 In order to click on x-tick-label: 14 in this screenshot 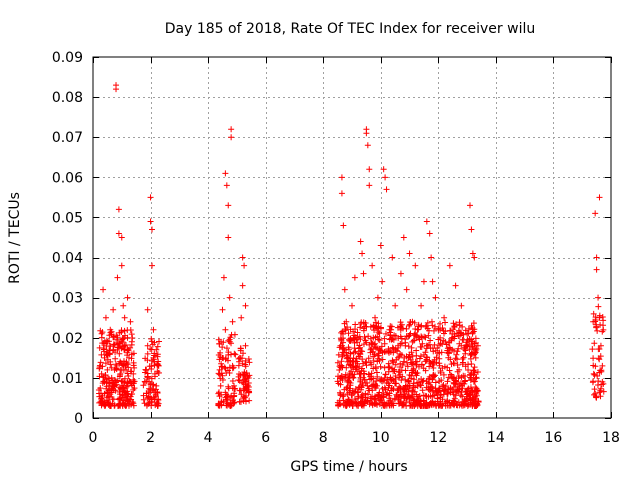, I will do `click(496, 438)`.